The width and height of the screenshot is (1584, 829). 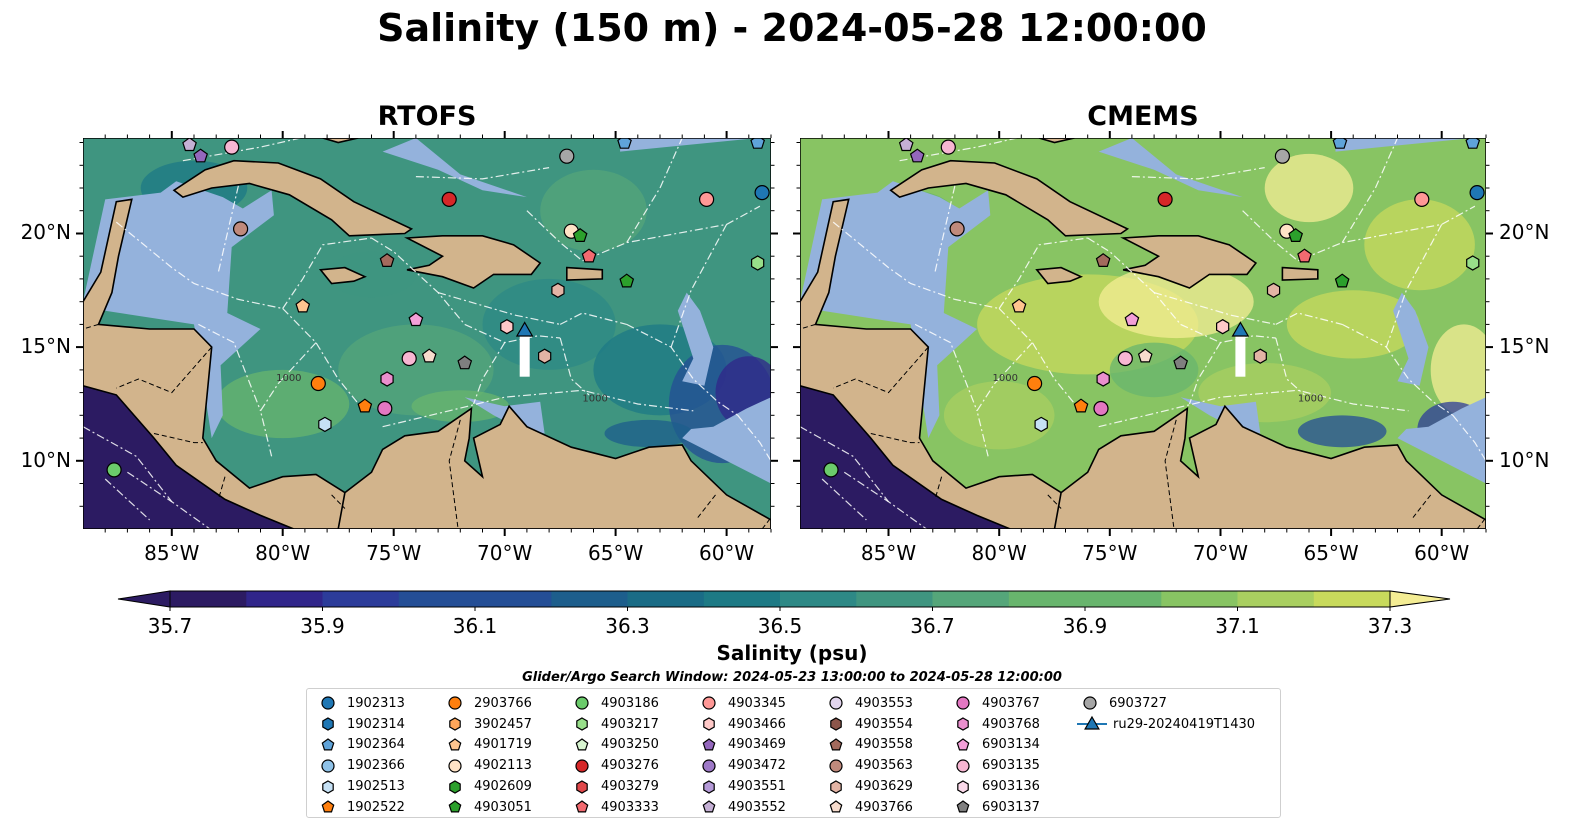 What do you see at coordinates (884, 766) in the screenshot?
I see `legend-label: 4903563` at bounding box center [884, 766].